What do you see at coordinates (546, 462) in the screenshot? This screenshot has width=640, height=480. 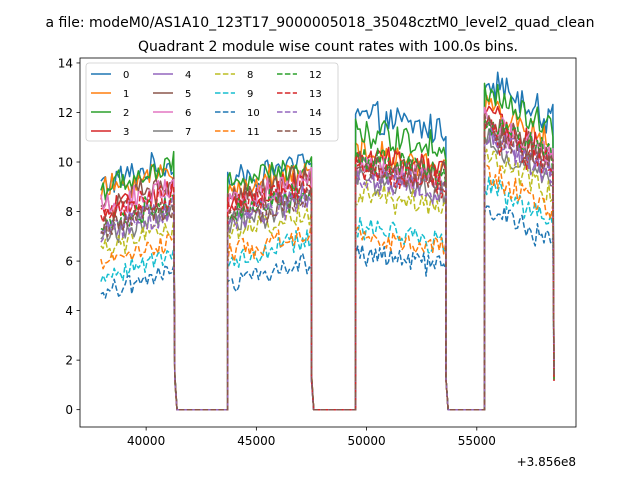 I see `x-axis-offset-label: +3.856e8` at bounding box center [546, 462].